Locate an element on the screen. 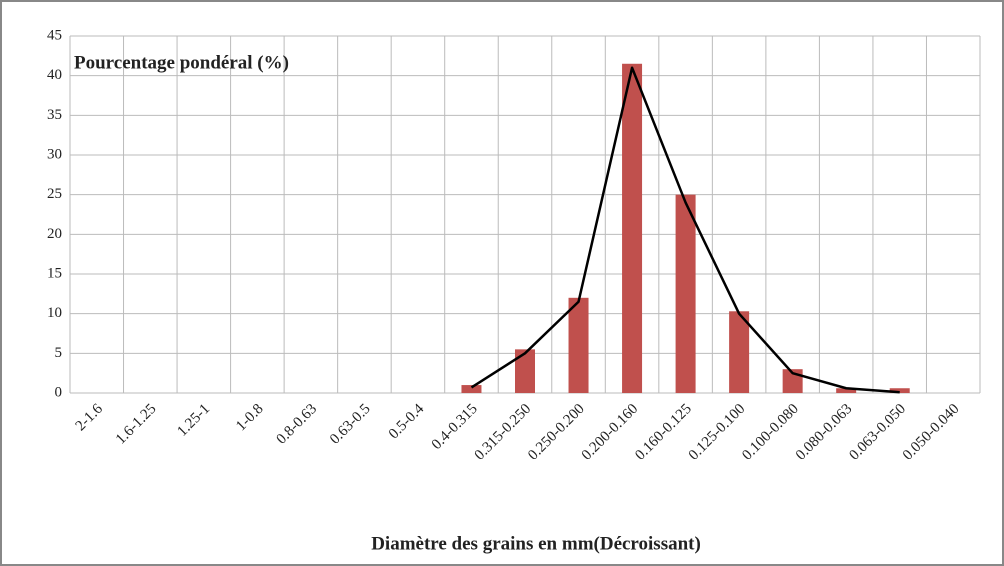  y-tick-label: 30 is located at coordinates (54, 154).